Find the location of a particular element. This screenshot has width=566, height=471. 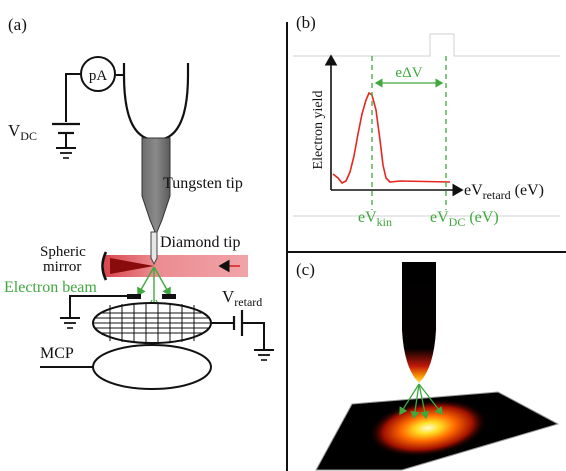

emission-spot is located at coordinates (428, 428).